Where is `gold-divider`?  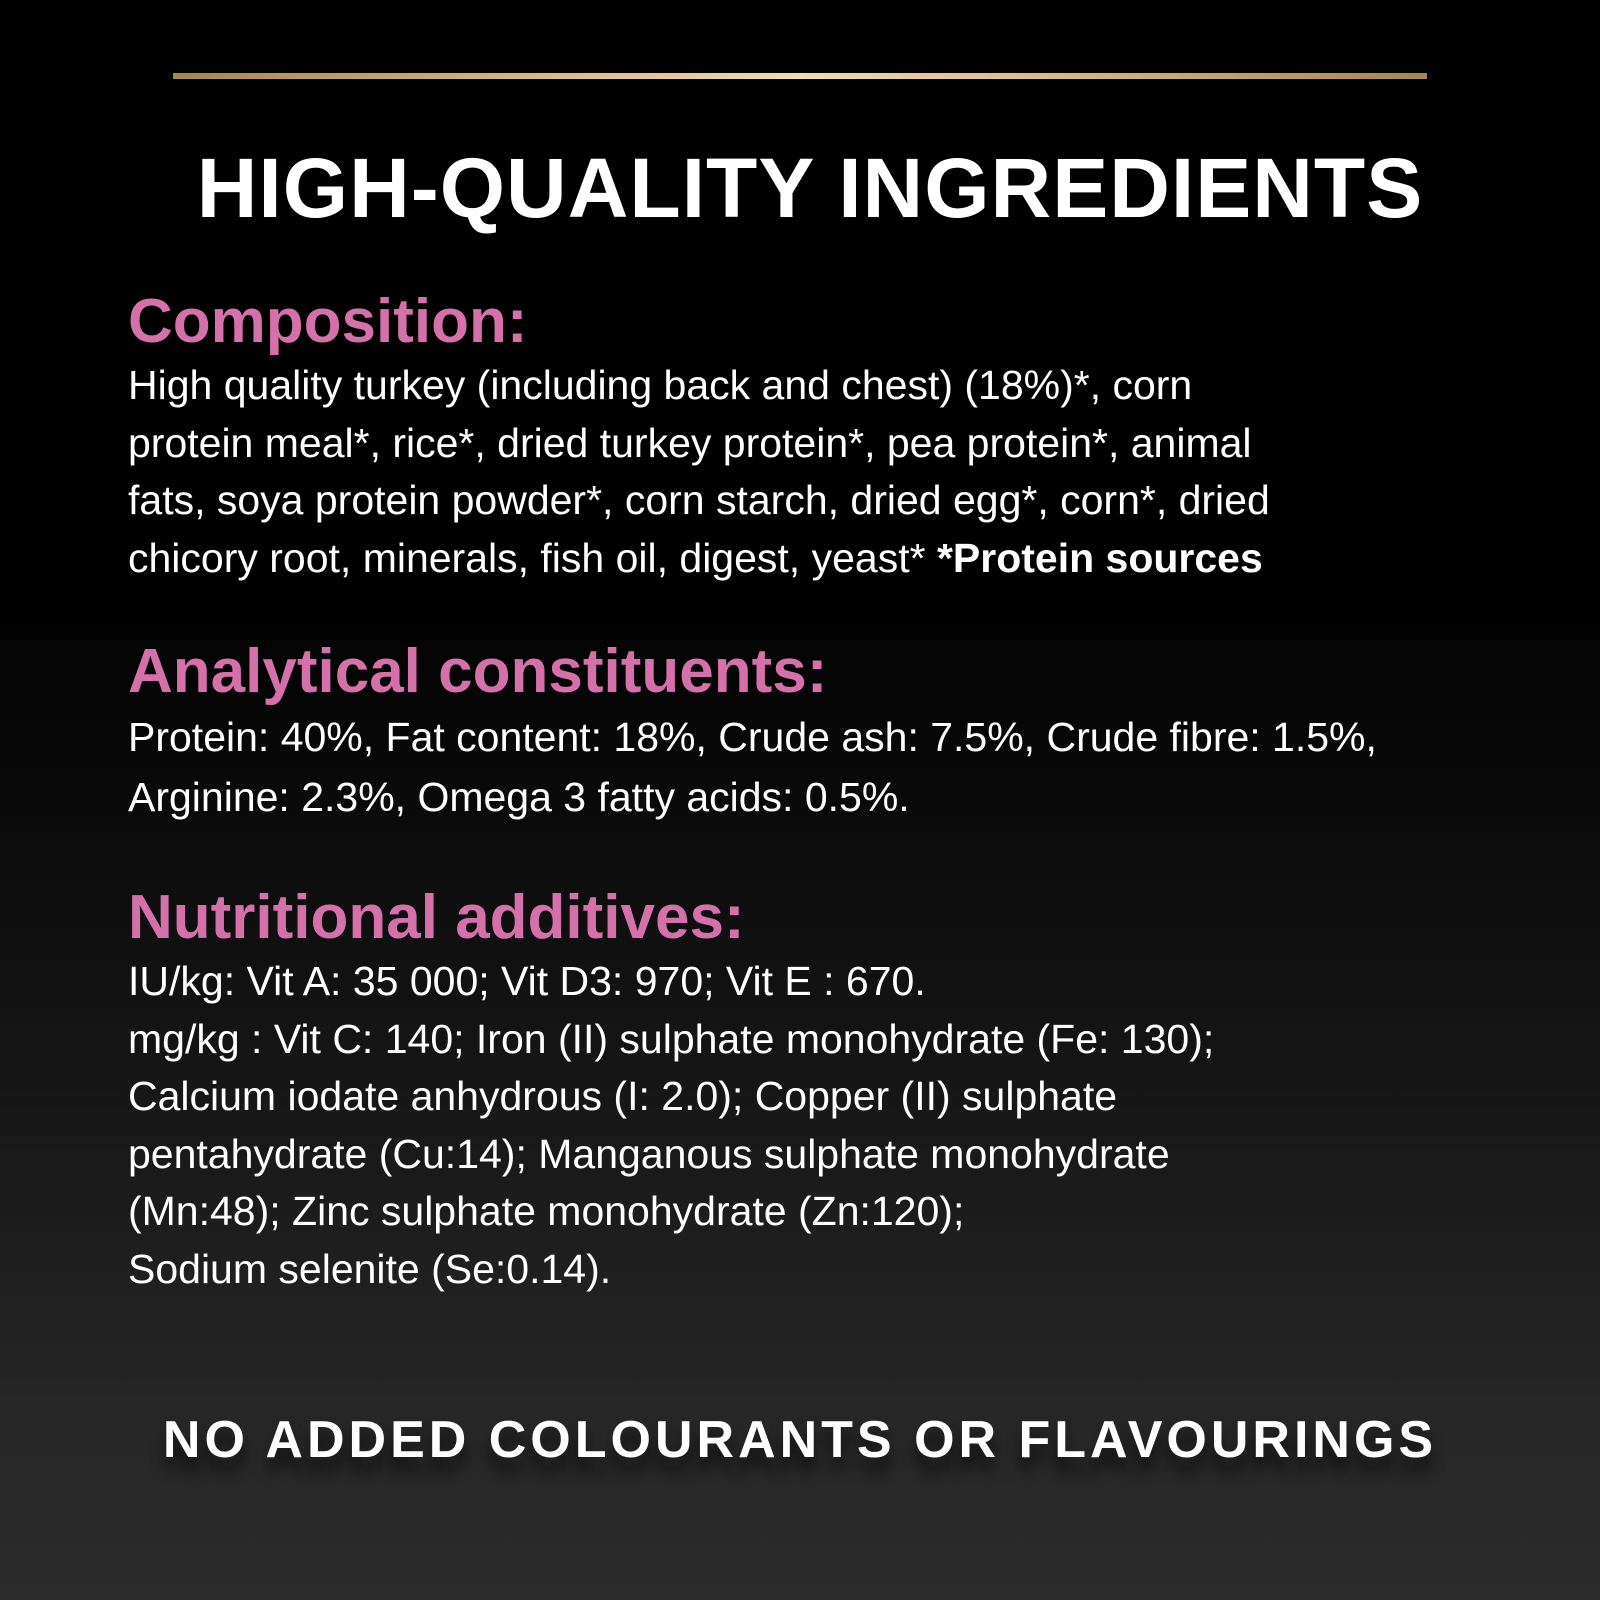
gold-divider is located at coordinates (800, 76).